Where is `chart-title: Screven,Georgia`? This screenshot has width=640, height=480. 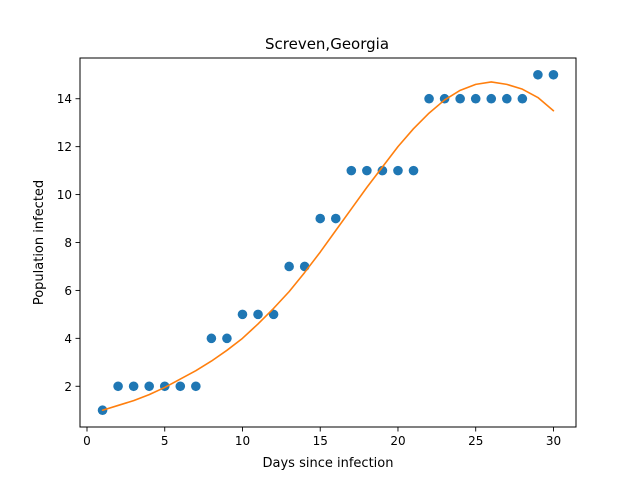
chart-title: Screven,Georgia is located at coordinates (327, 44).